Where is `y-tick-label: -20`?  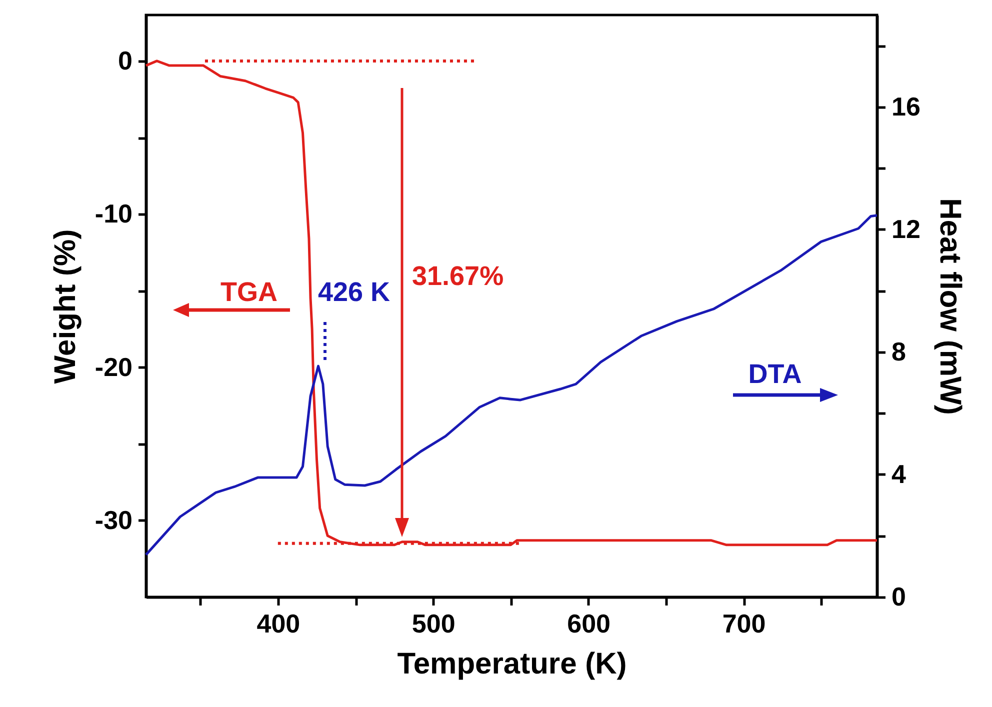
y-tick-label: -20 is located at coordinates (113, 367).